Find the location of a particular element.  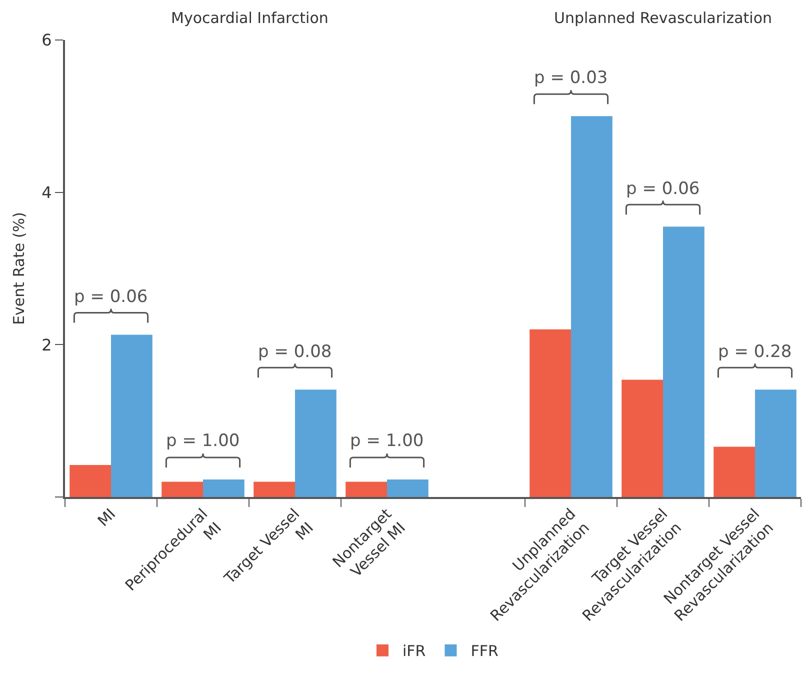

y-tick-label: 6 is located at coordinates (47, 40).